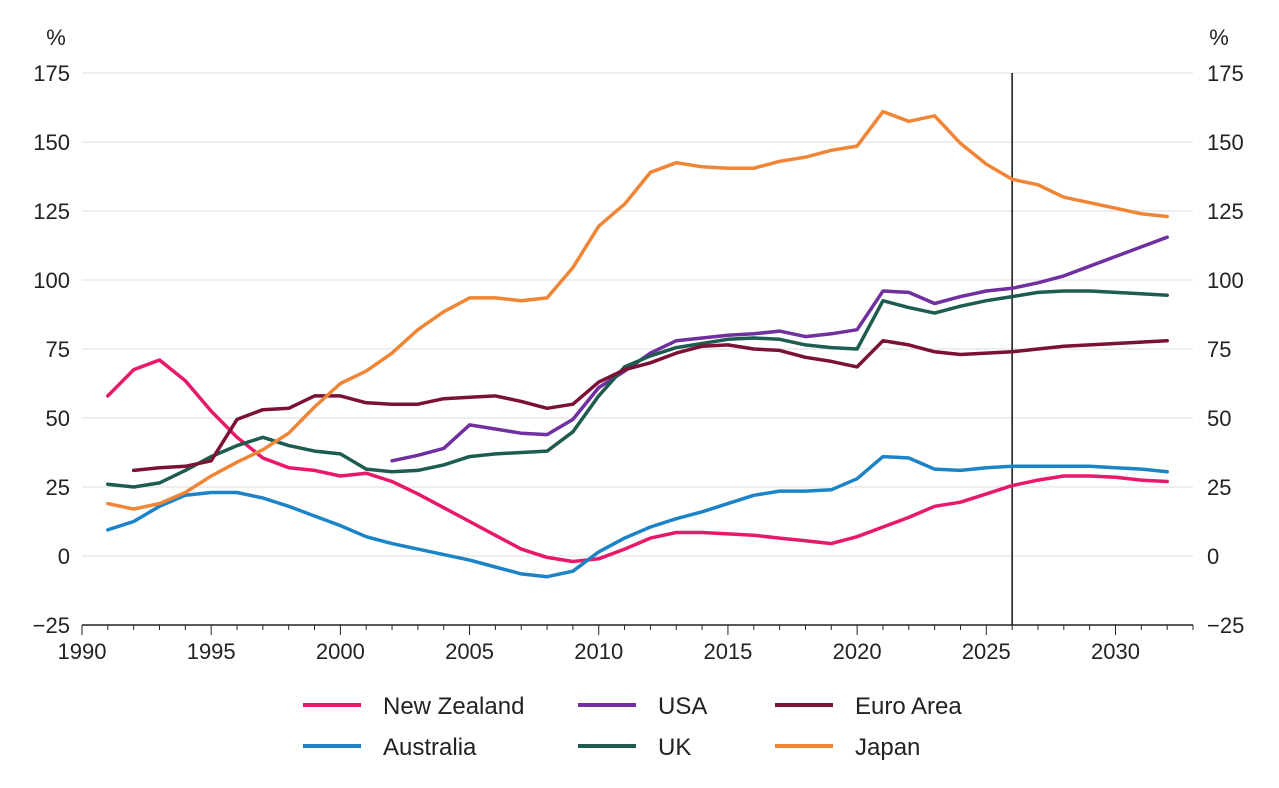 The width and height of the screenshot is (1279, 788). What do you see at coordinates (632, 727) in the screenshot?
I see `legend: New Zealand USA Euro Area Australia UK Japan` at bounding box center [632, 727].